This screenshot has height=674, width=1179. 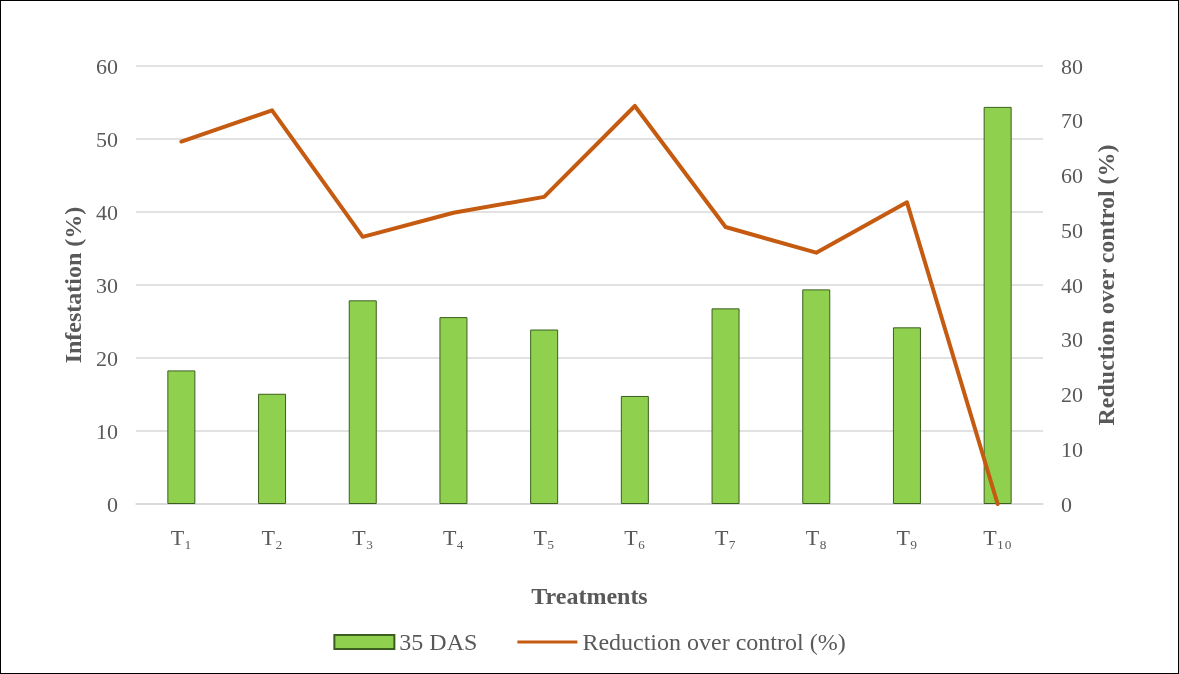 What do you see at coordinates (1072, 449) in the screenshot?
I see `y2-tick-label: 10` at bounding box center [1072, 449].